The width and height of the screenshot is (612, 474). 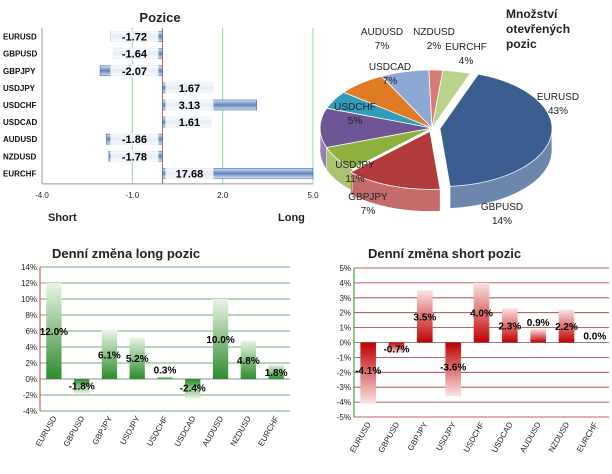 I want to click on slice-percent-label: 43%, so click(x=558, y=111).